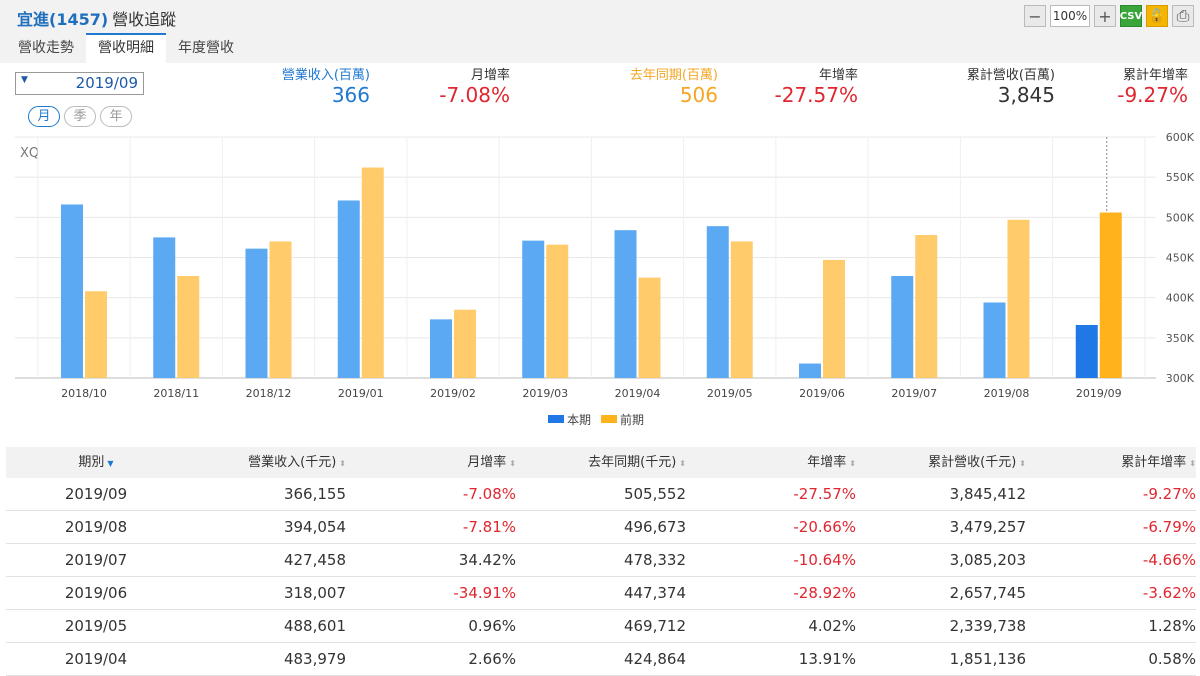 The height and width of the screenshot is (676, 1200). What do you see at coordinates (914, 393) in the screenshot?
I see `x-tick-label: 2019/07` at bounding box center [914, 393].